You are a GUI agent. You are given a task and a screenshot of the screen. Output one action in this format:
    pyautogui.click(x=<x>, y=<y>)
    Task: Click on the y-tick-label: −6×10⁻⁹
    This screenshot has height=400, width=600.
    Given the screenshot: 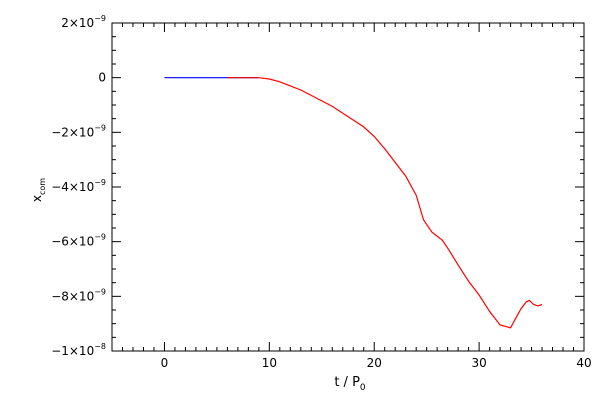 What is the action you would take?
    pyautogui.click(x=78, y=241)
    